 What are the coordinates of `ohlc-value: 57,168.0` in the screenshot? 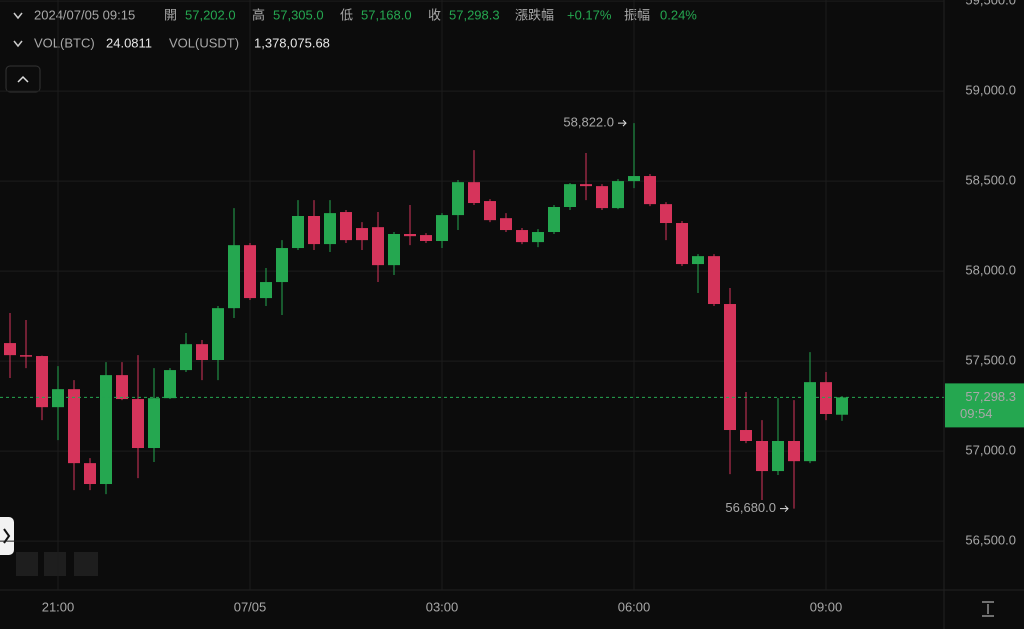 It's located at (386, 14).